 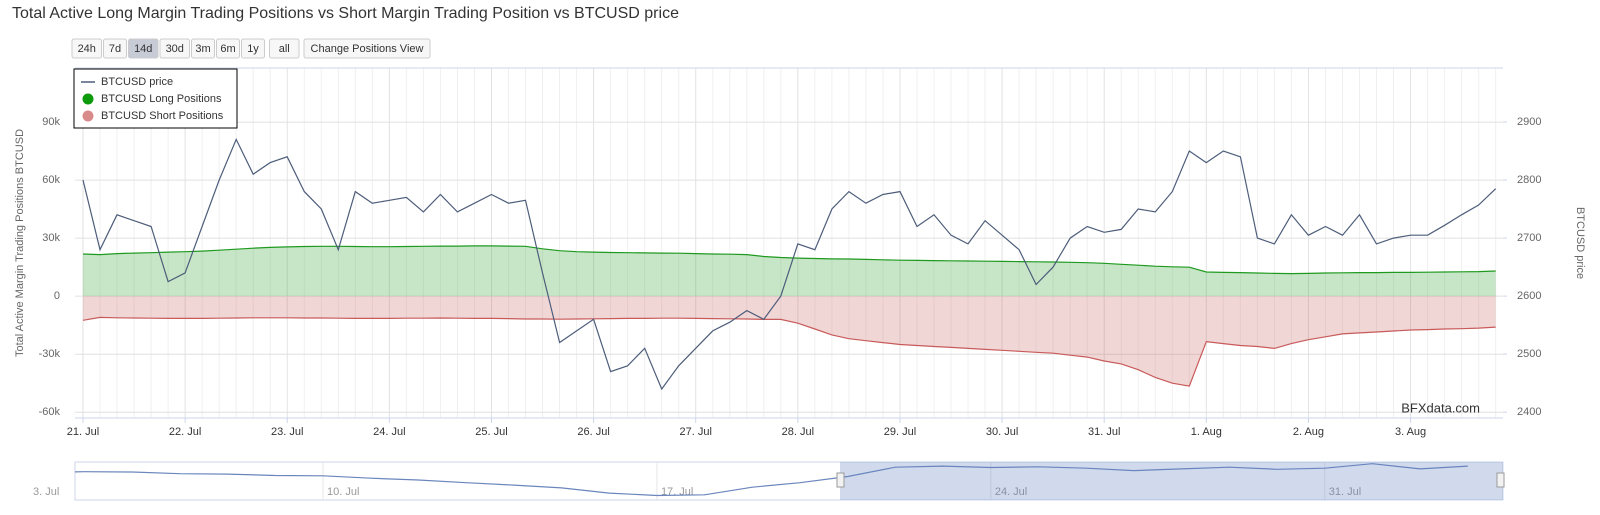 I want to click on button-label: 30d, so click(x=175, y=49).